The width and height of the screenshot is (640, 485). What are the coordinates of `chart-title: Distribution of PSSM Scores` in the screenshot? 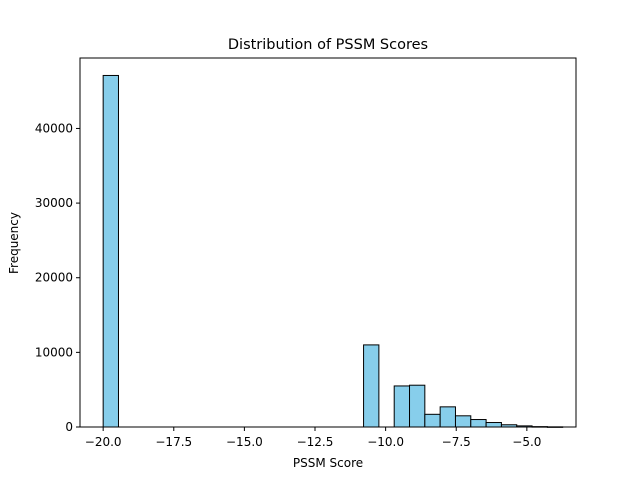 It's located at (328, 45).